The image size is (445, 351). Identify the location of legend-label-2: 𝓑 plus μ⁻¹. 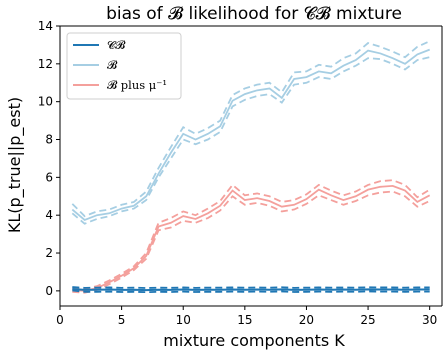
(137, 85).